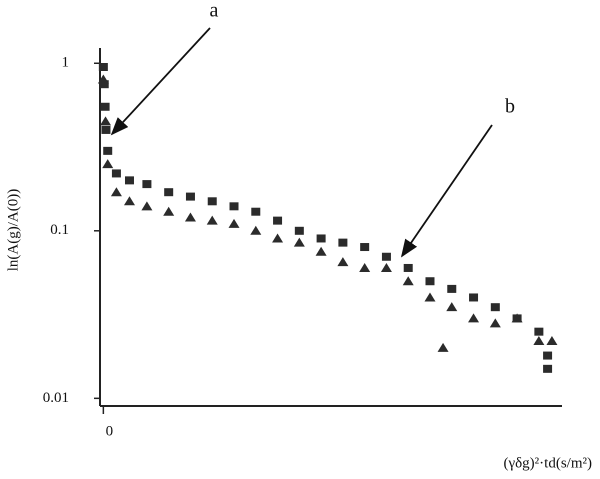 The width and height of the screenshot is (600, 479). What do you see at coordinates (510, 107) in the screenshot?
I see `annotation: b` at bounding box center [510, 107].